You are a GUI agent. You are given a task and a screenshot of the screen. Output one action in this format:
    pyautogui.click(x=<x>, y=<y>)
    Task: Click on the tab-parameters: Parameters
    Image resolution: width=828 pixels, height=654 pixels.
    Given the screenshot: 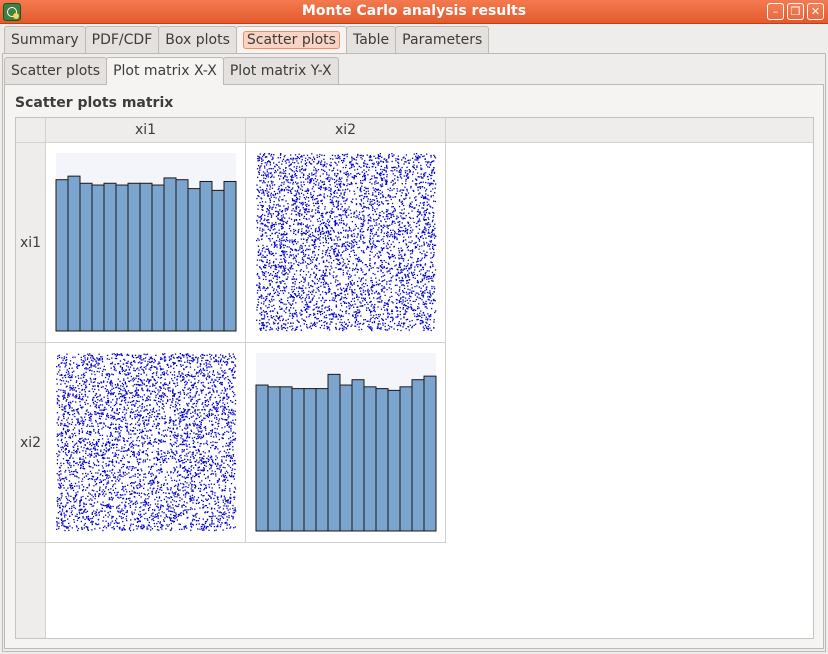 What is the action you would take?
    pyautogui.click(x=442, y=39)
    